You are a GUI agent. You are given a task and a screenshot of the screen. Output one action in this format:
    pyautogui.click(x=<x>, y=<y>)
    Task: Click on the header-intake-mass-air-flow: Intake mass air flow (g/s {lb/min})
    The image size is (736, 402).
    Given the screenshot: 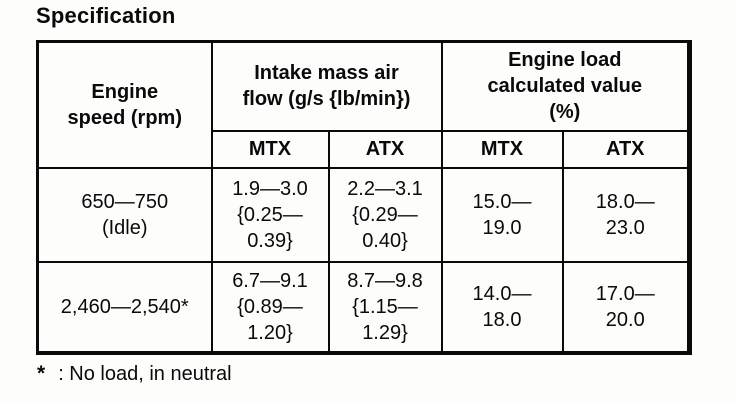 What is the action you would take?
    pyautogui.click(x=326, y=86)
    